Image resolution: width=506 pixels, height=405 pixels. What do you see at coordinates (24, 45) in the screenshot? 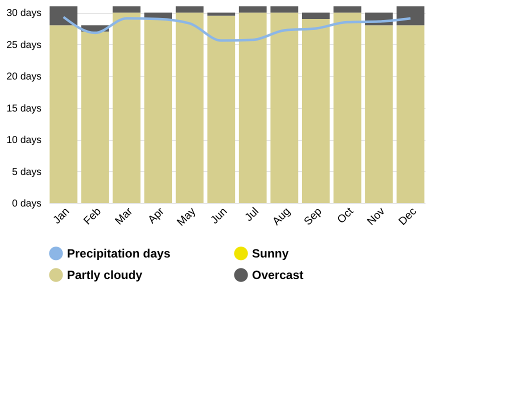
I see `y-tick-label: 25 days` at bounding box center [24, 45].